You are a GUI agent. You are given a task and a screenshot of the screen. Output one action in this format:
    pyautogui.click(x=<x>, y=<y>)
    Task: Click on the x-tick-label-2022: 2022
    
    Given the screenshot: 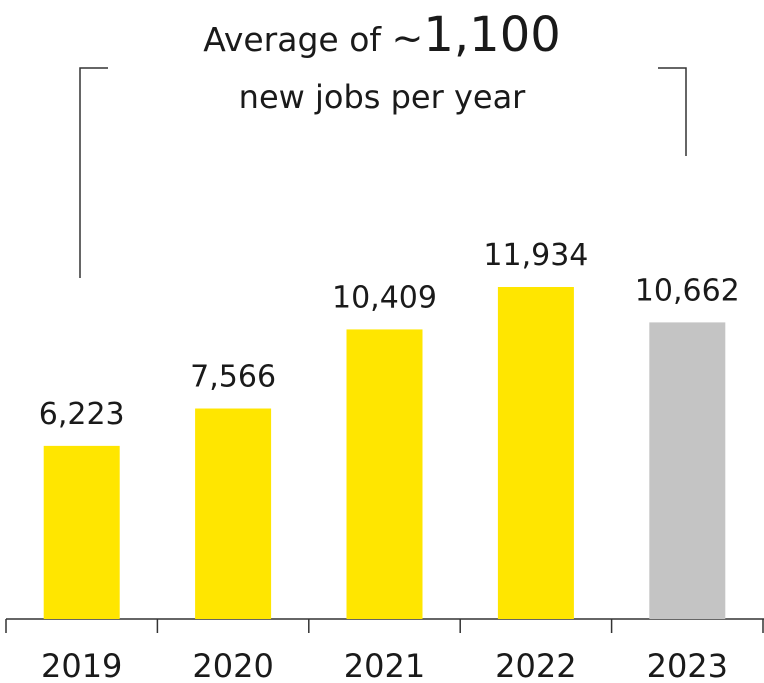 What is the action you would take?
    pyautogui.click(x=535, y=665)
    